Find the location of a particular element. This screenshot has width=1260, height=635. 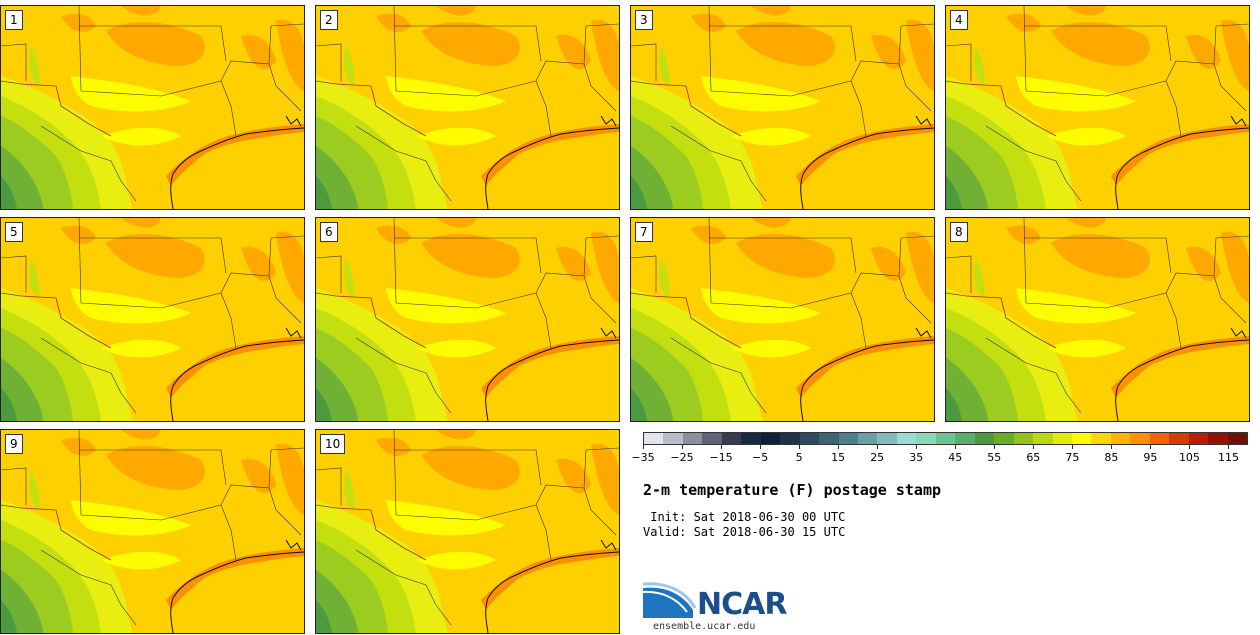

init-time: Init: Sat 2018-06-30 00 UTC is located at coordinates (744, 517).